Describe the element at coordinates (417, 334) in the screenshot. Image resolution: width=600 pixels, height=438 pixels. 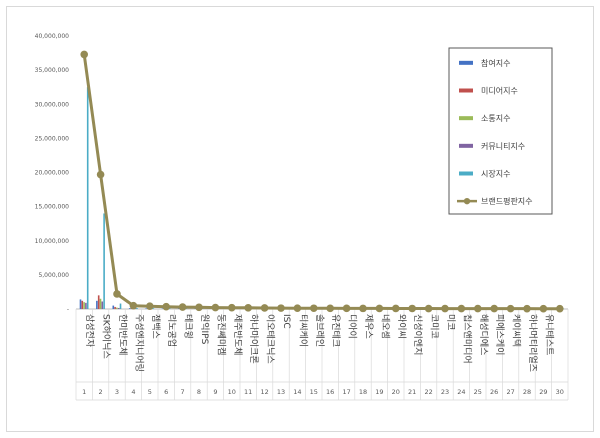
I see `category-label: 신성이엔지` at that location.